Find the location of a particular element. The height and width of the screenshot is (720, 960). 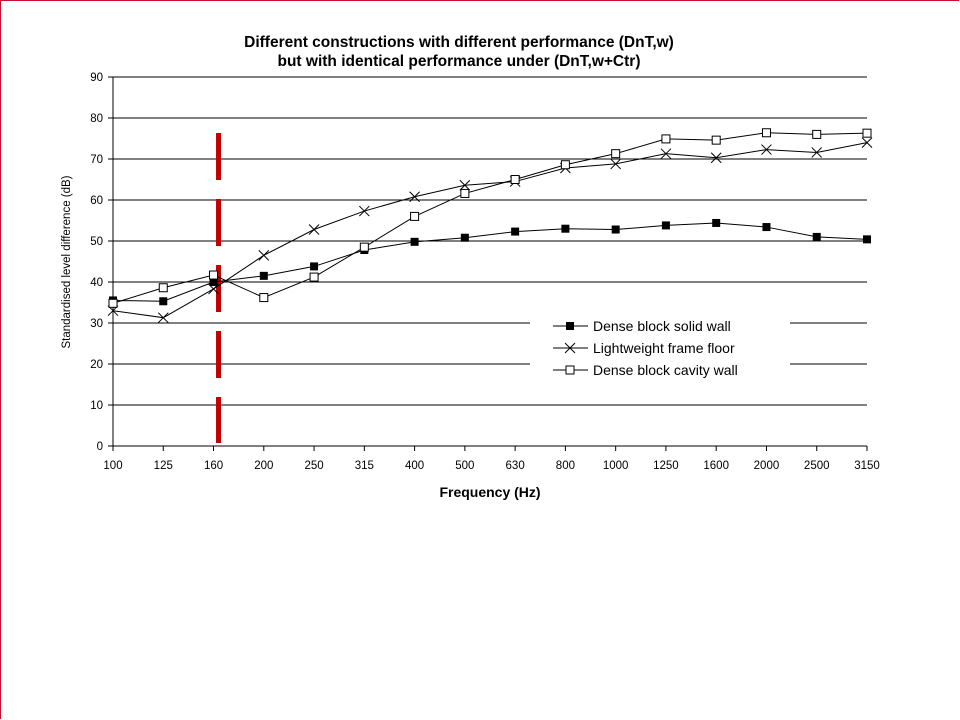

x-tick-label: 400 is located at coordinates (414, 466).